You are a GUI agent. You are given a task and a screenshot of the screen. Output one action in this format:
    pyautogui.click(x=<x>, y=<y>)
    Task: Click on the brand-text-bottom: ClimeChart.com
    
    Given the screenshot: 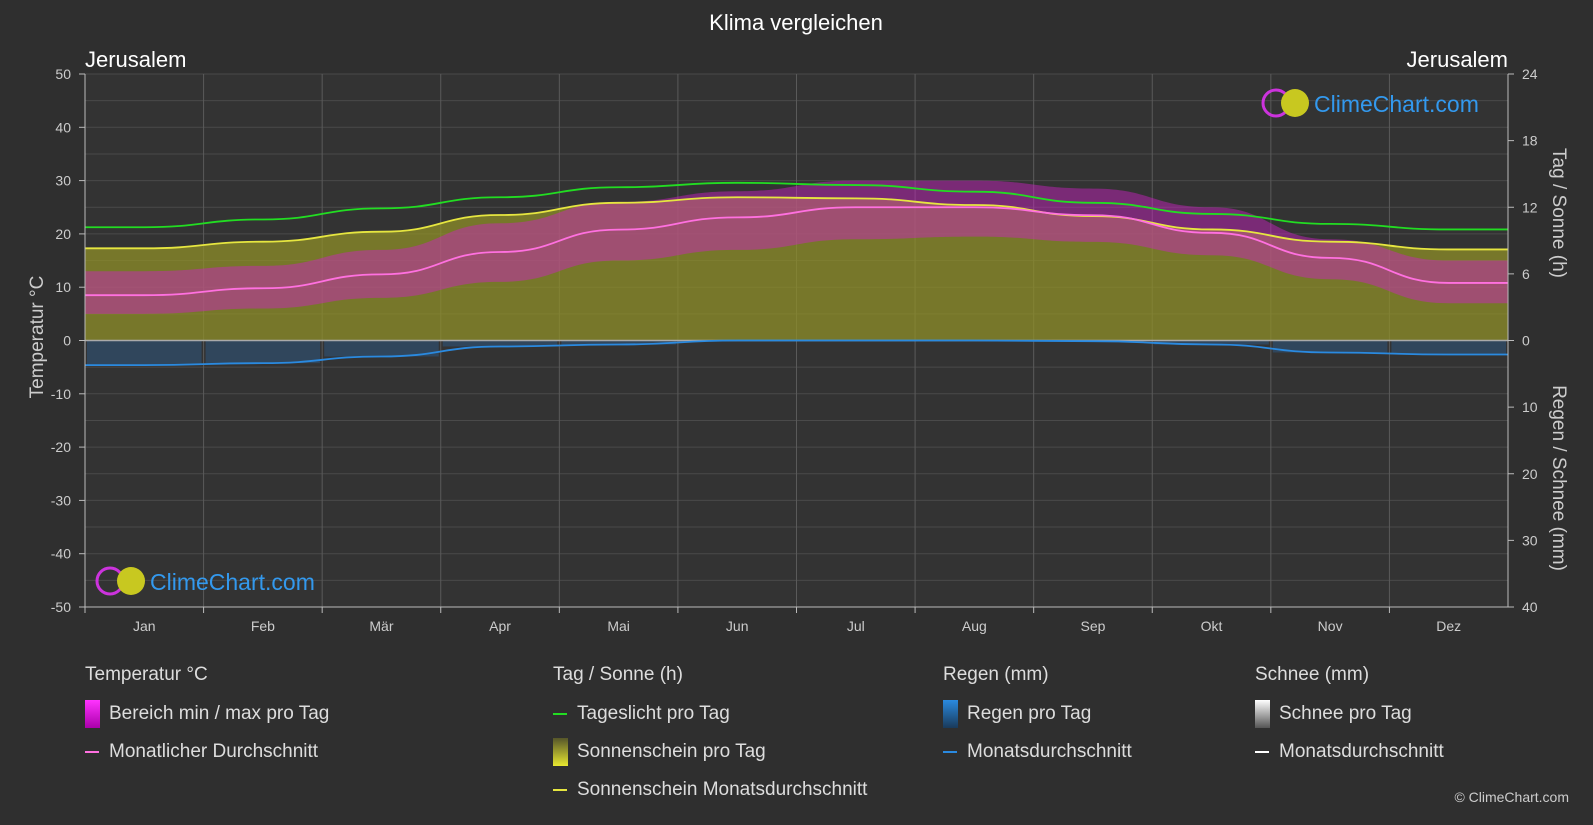 What is the action you would take?
    pyautogui.click(x=232, y=582)
    